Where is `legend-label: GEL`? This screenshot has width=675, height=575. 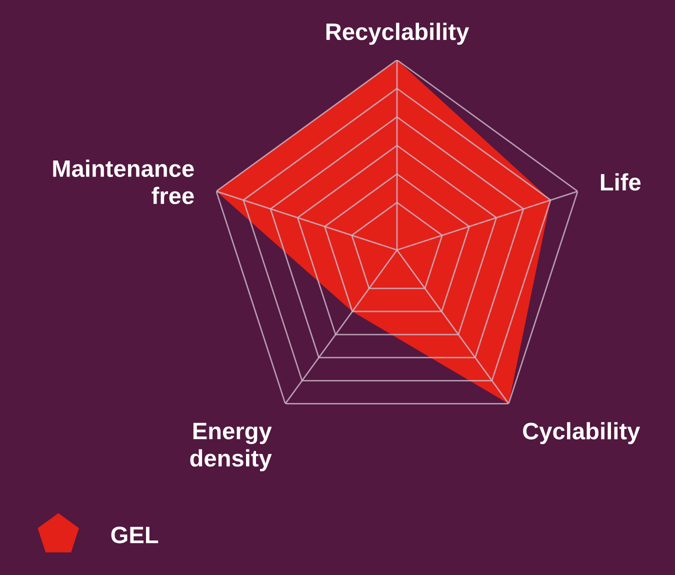 legend-label: GEL is located at coordinates (134, 535).